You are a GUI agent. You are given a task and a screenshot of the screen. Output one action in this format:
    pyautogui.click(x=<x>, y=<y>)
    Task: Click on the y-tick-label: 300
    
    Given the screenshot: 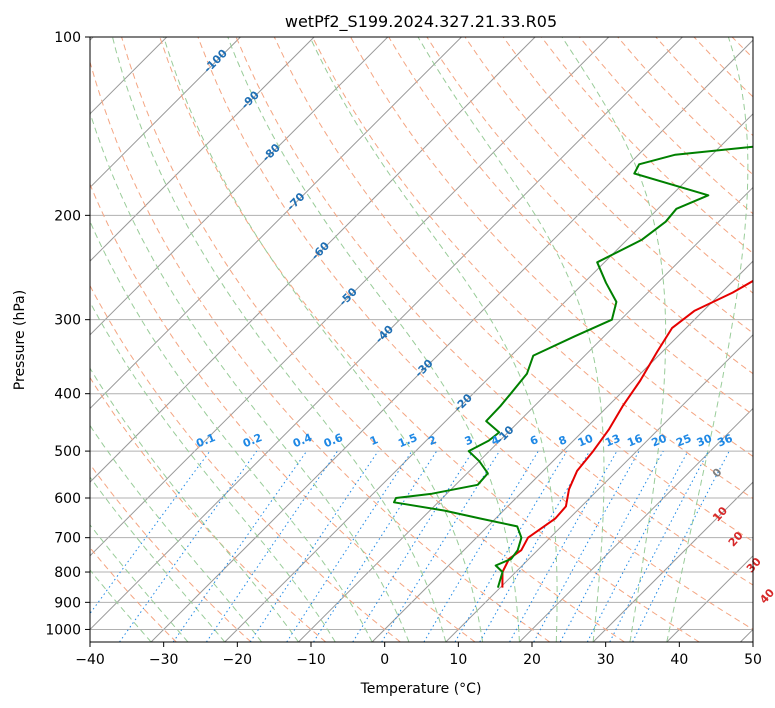 What is the action you would take?
    pyautogui.click(x=67, y=321)
    